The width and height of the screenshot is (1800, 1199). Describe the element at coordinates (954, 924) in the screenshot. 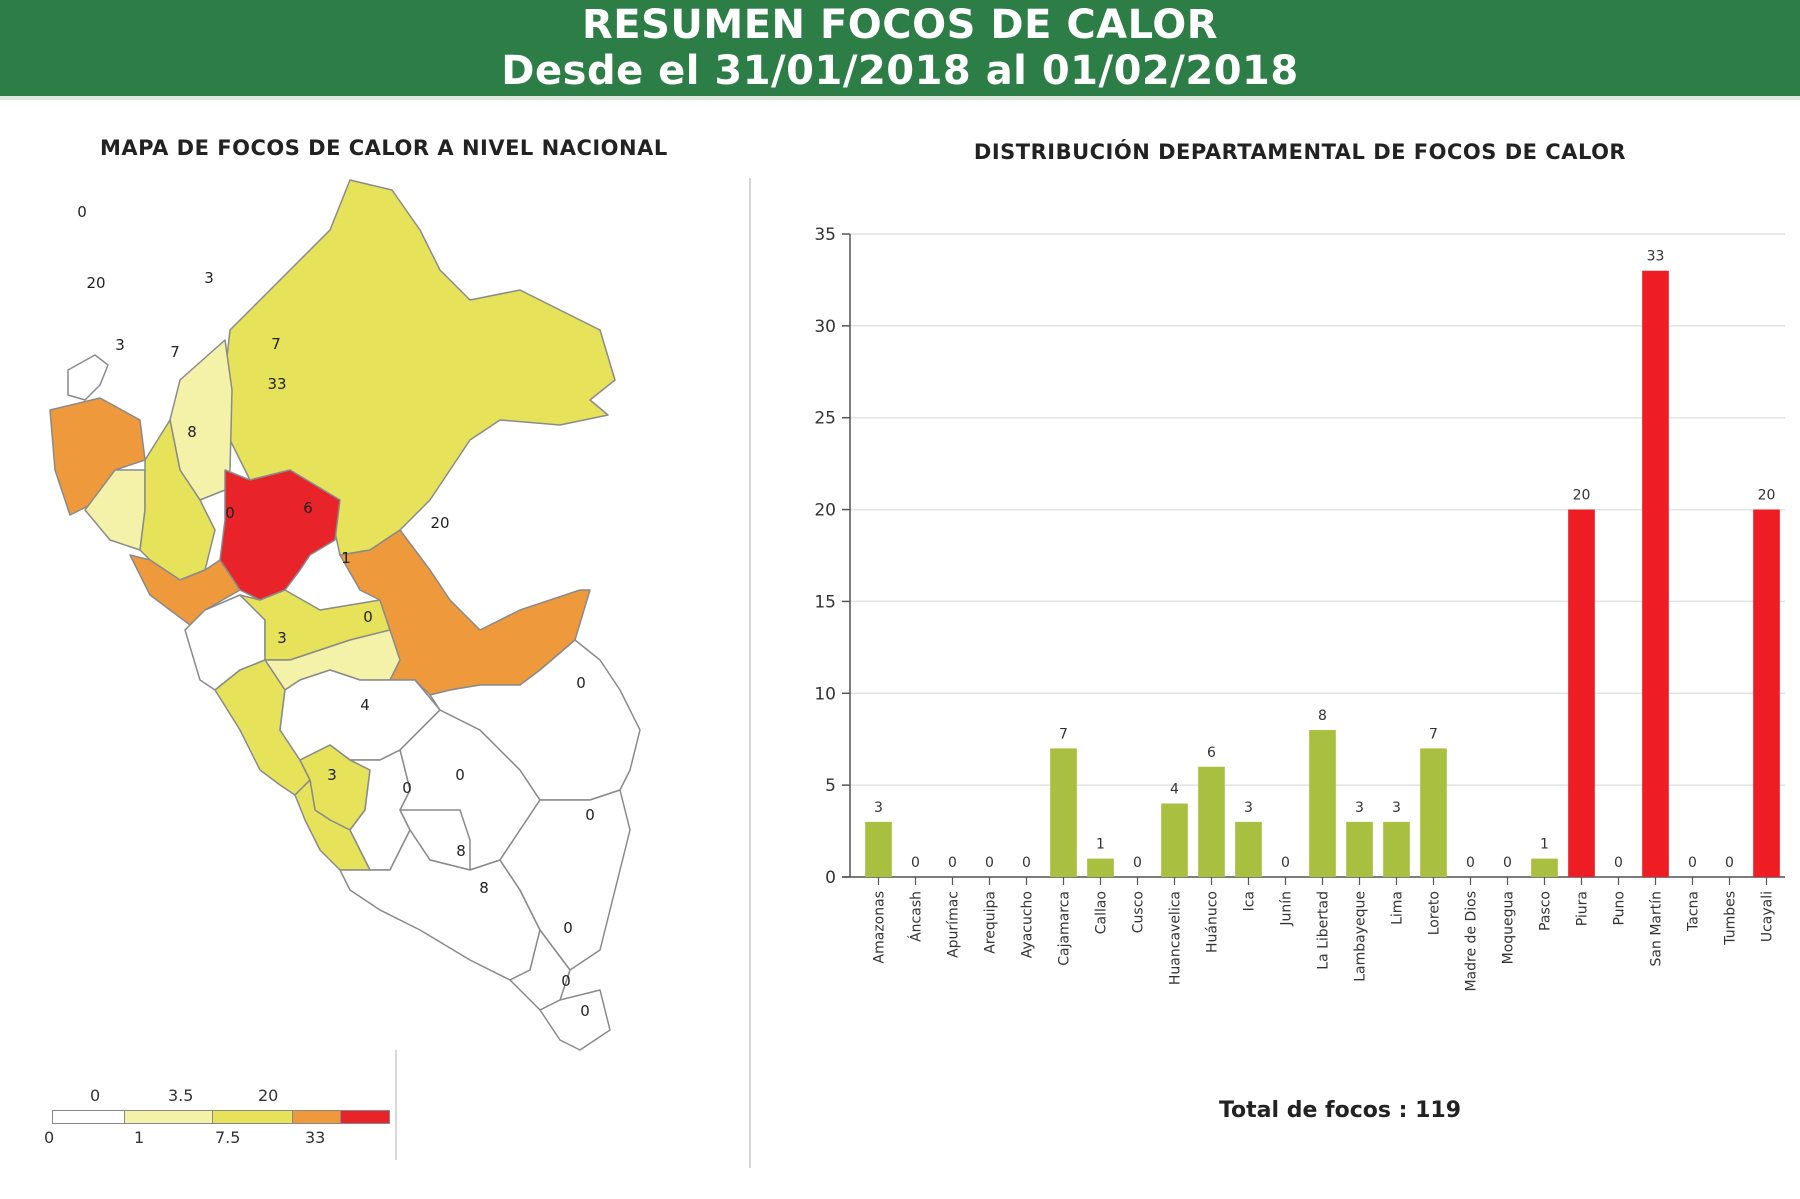

I see `x-category-label: Apurímac` at that location.